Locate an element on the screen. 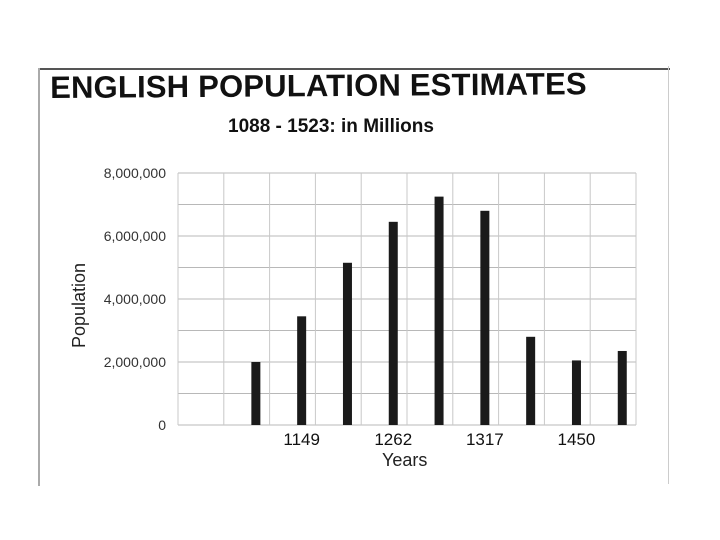 The height and width of the screenshot is (540, 720). x-tick-labels: 1149 1262 1317 1450 is located at coordinates (439, 439).